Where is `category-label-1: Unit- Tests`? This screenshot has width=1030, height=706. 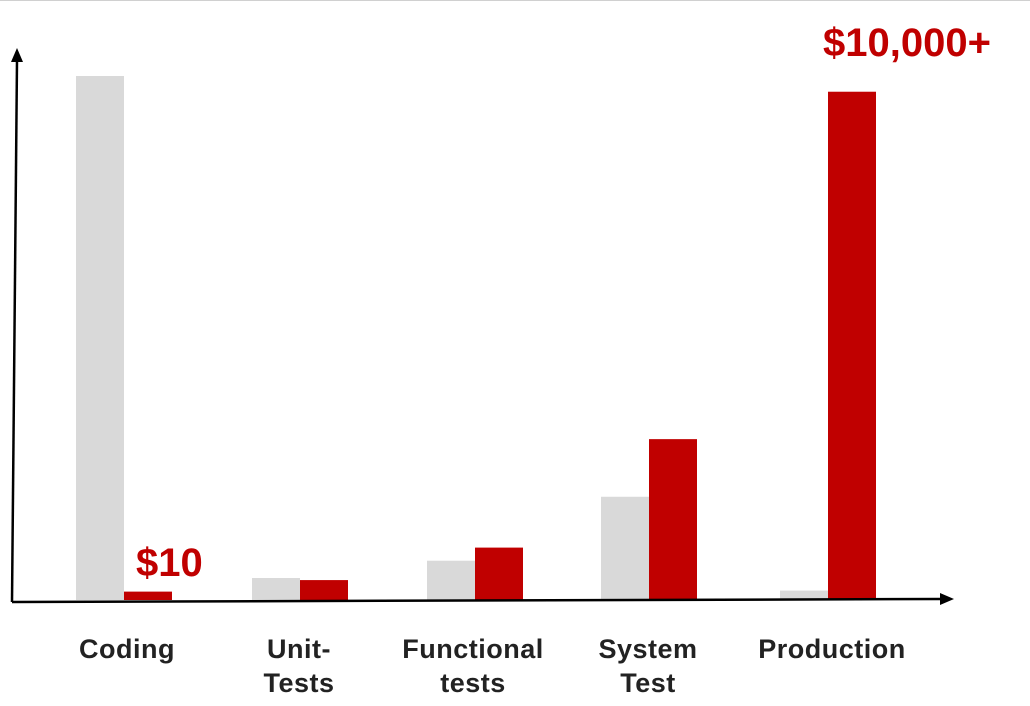
category-label-1: Unit- Tests is located at coordinates (299, 666).